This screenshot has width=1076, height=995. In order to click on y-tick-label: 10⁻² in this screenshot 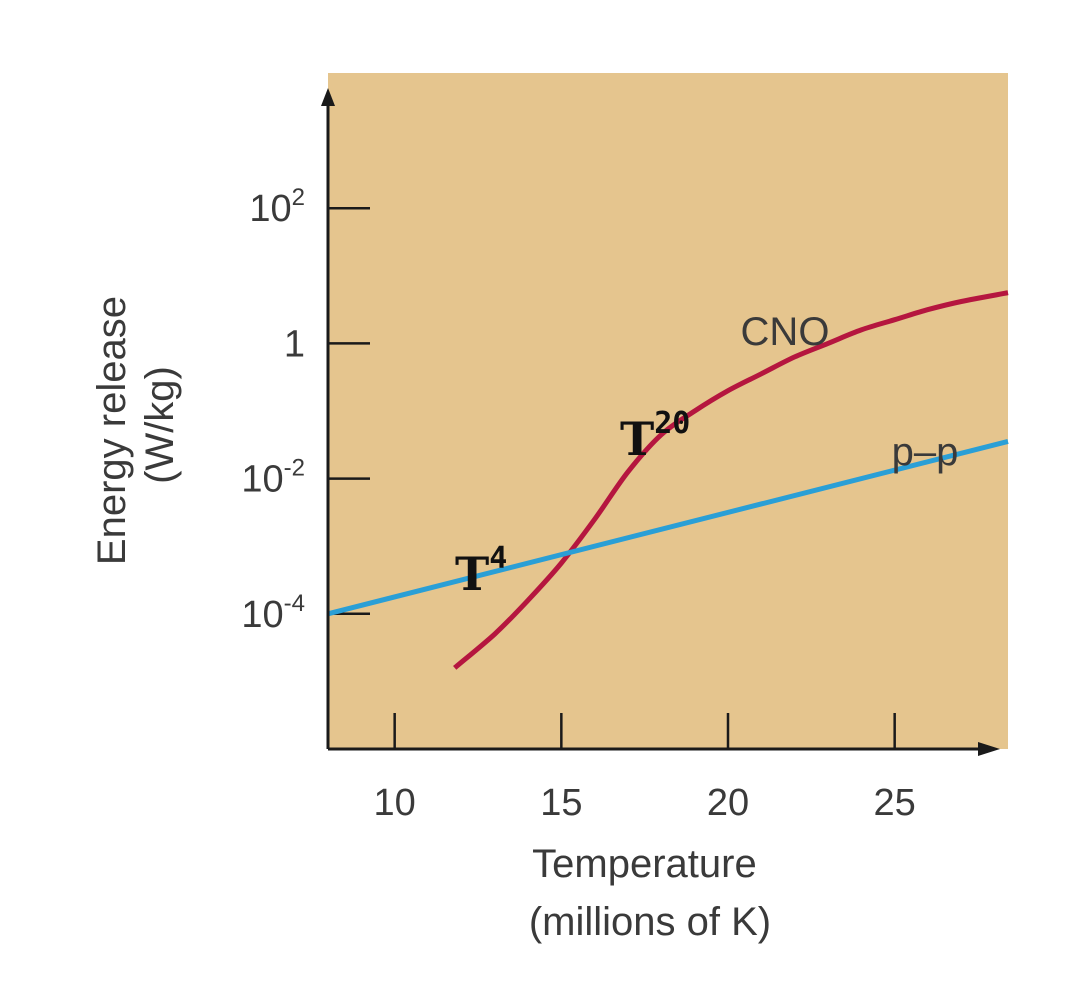, I will do `click(273, 478)`.